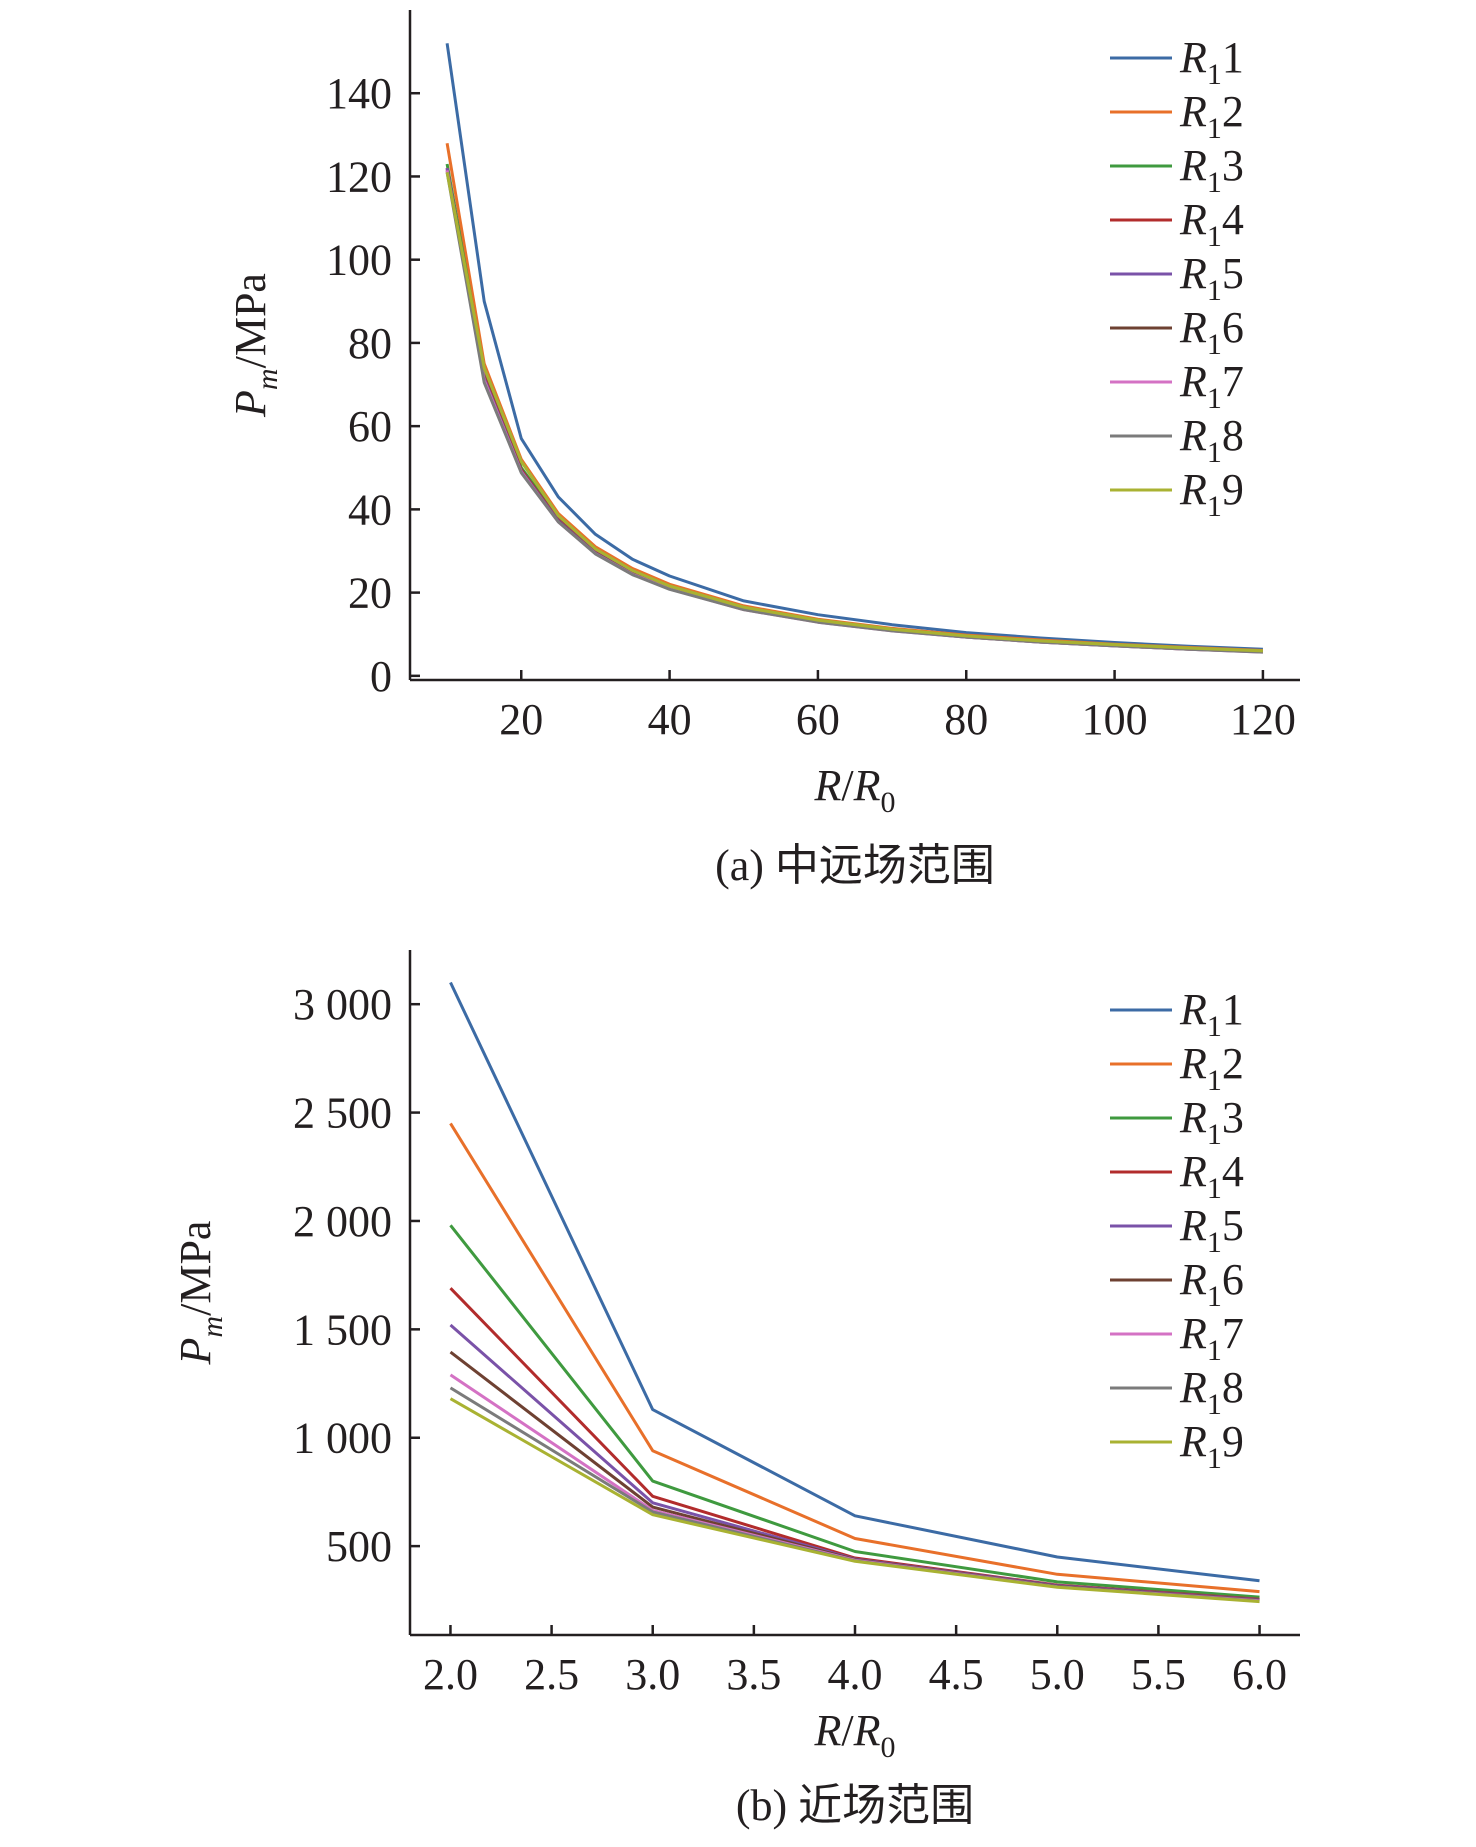  Describe the element at coordinates (359, 93) in the screenshot. I see `y-tick-label: 140` at that location.